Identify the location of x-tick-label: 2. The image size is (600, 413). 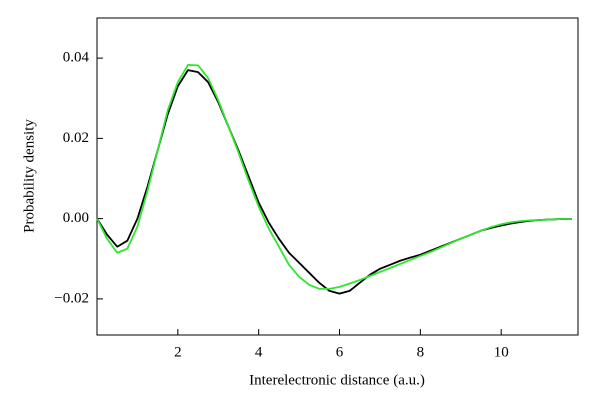
(178, 352).